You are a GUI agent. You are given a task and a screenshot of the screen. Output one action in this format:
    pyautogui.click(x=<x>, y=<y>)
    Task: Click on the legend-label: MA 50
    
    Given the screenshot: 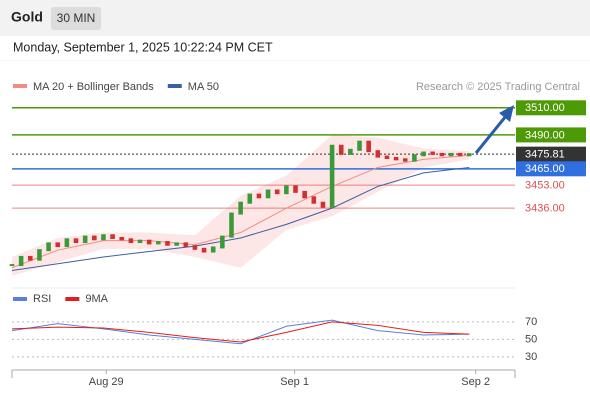 What is the action you would take?
    pyautogui.click(x=203, y=87)
    